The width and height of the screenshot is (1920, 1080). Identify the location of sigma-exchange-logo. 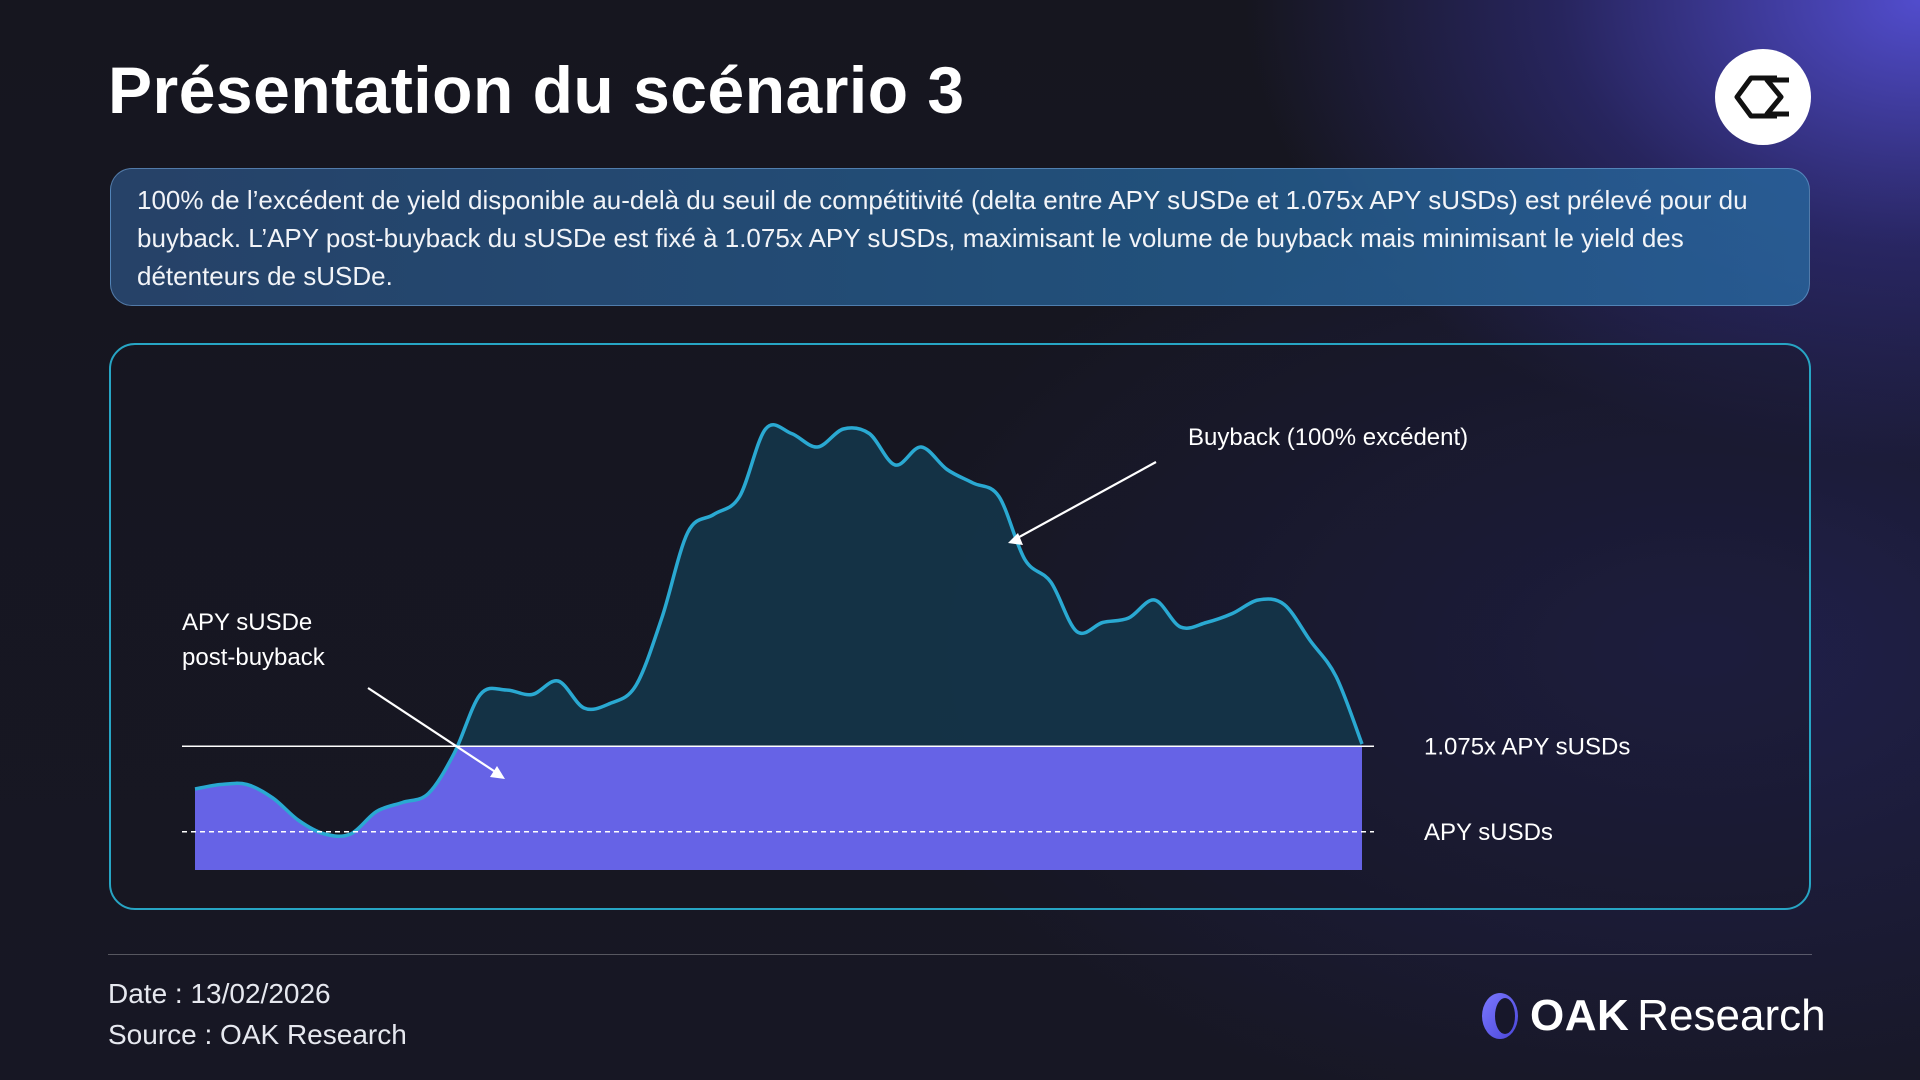
(1763, 97).